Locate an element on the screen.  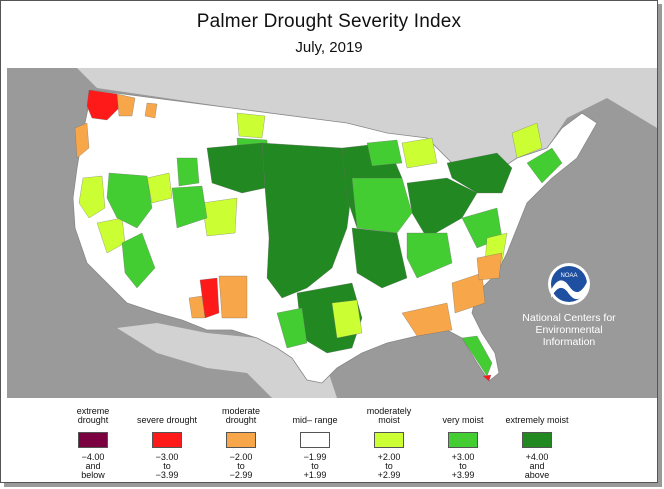
legend-range: +4.00 and above is located at coordinates (537, 466).